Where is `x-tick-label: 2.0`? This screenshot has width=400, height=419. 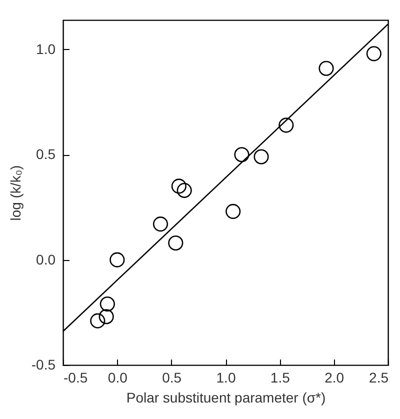 x-tick-label: 2.0 is located at coordinates (334, 378).